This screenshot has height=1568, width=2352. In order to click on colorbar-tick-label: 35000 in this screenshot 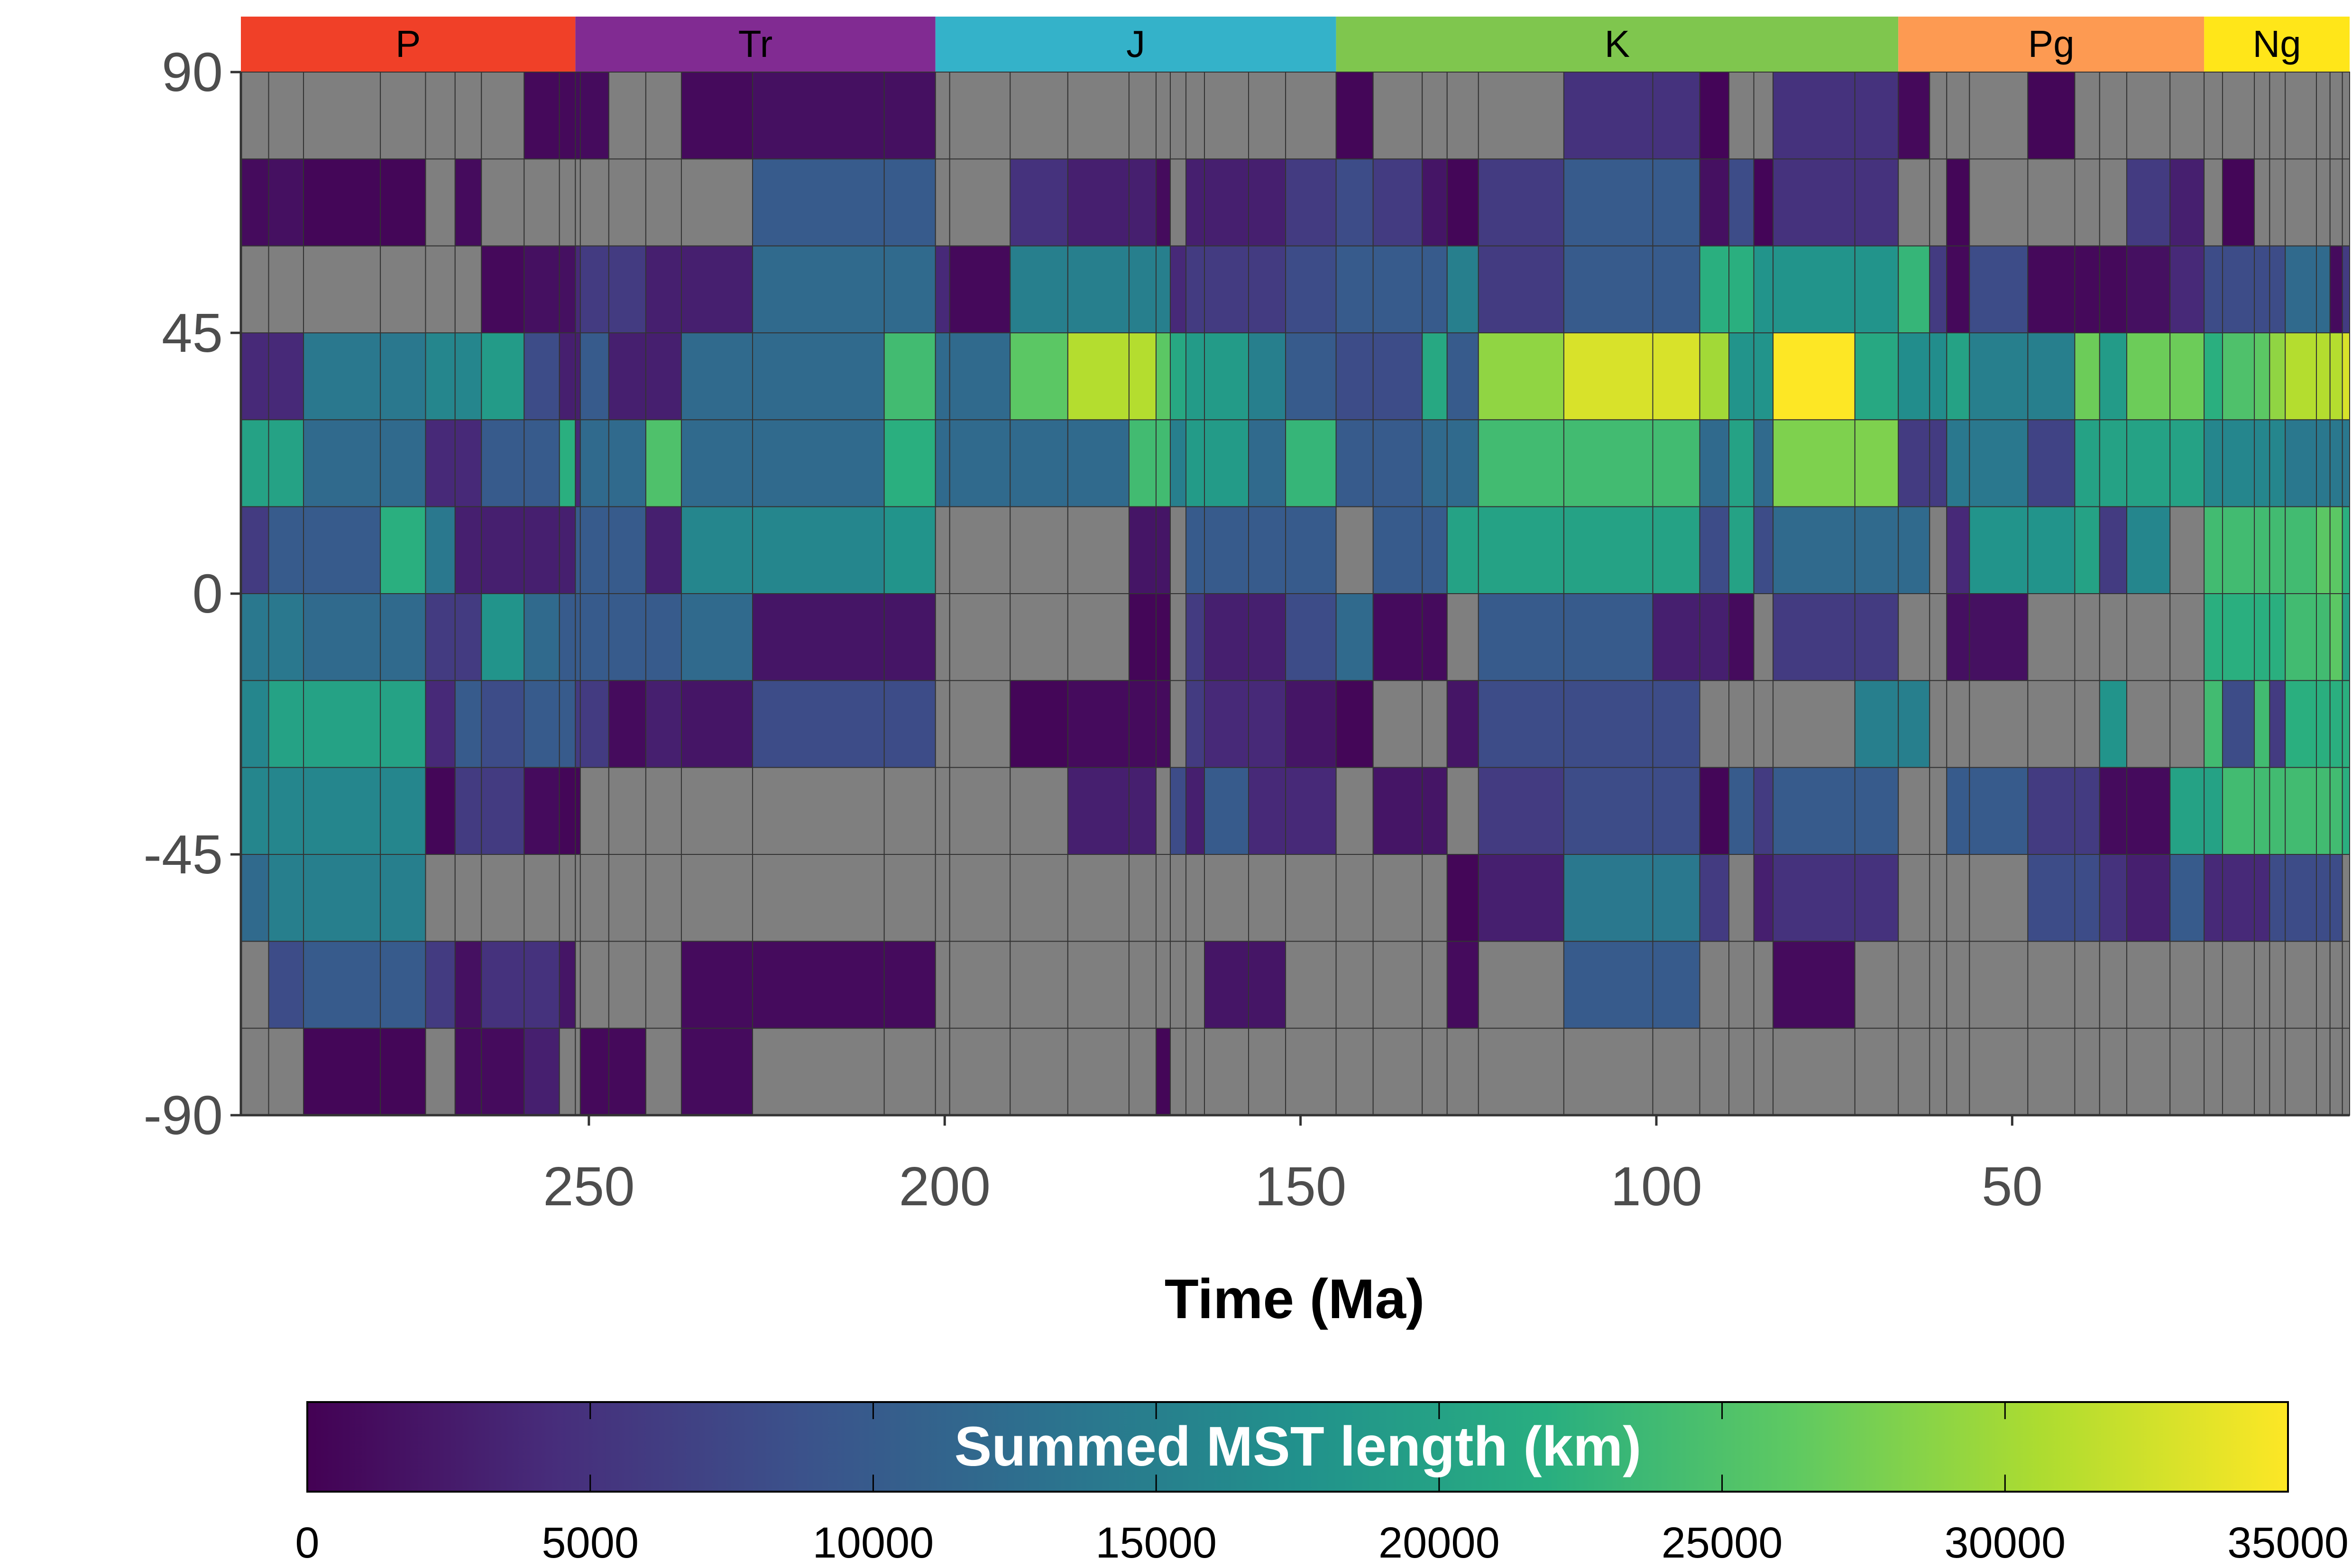, I will do `click(2288, 1543)`.